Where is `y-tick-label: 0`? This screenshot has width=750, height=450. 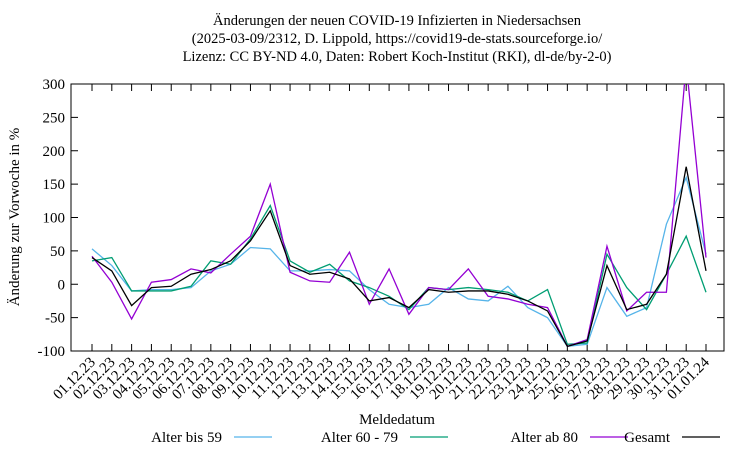
y-tick-label: 0 is located at coordinates (62, 285).